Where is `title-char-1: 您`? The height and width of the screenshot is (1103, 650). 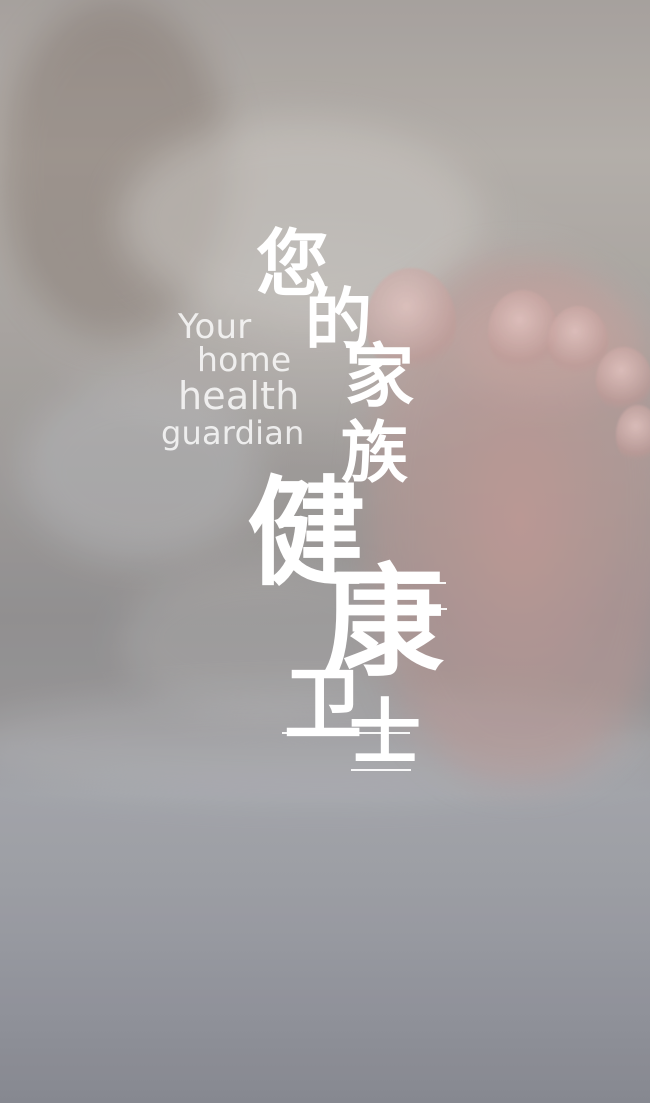 title-char-1: 您 is located at coordinates (292, 264).